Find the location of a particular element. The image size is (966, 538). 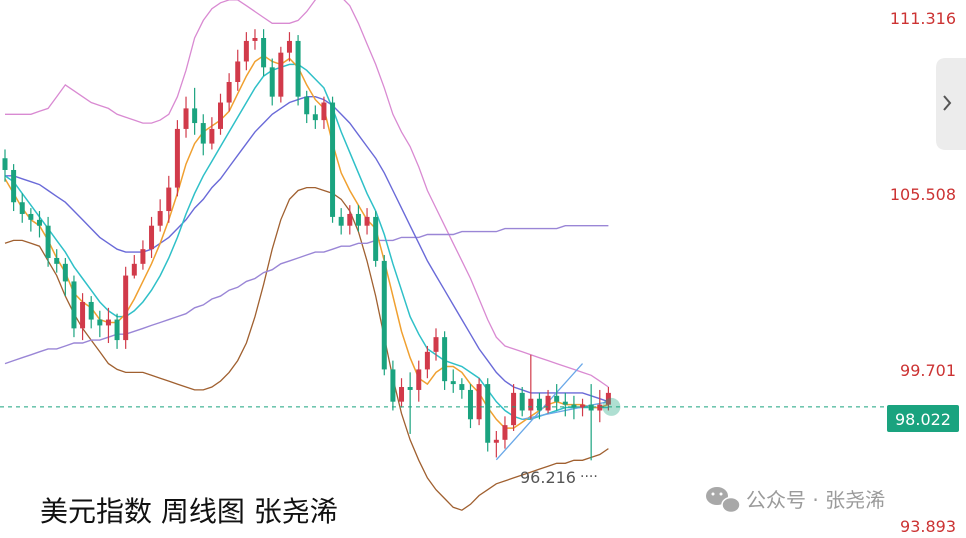

side-expand-tab is located at coordinates (951, 104).